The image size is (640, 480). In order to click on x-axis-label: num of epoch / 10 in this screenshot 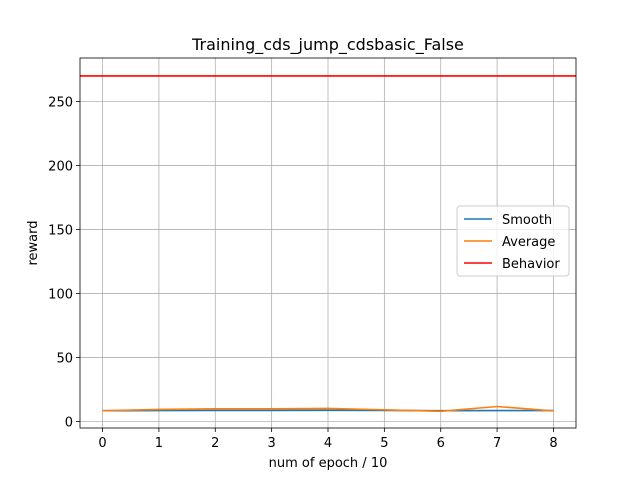, I will do `click(328, 463)`.